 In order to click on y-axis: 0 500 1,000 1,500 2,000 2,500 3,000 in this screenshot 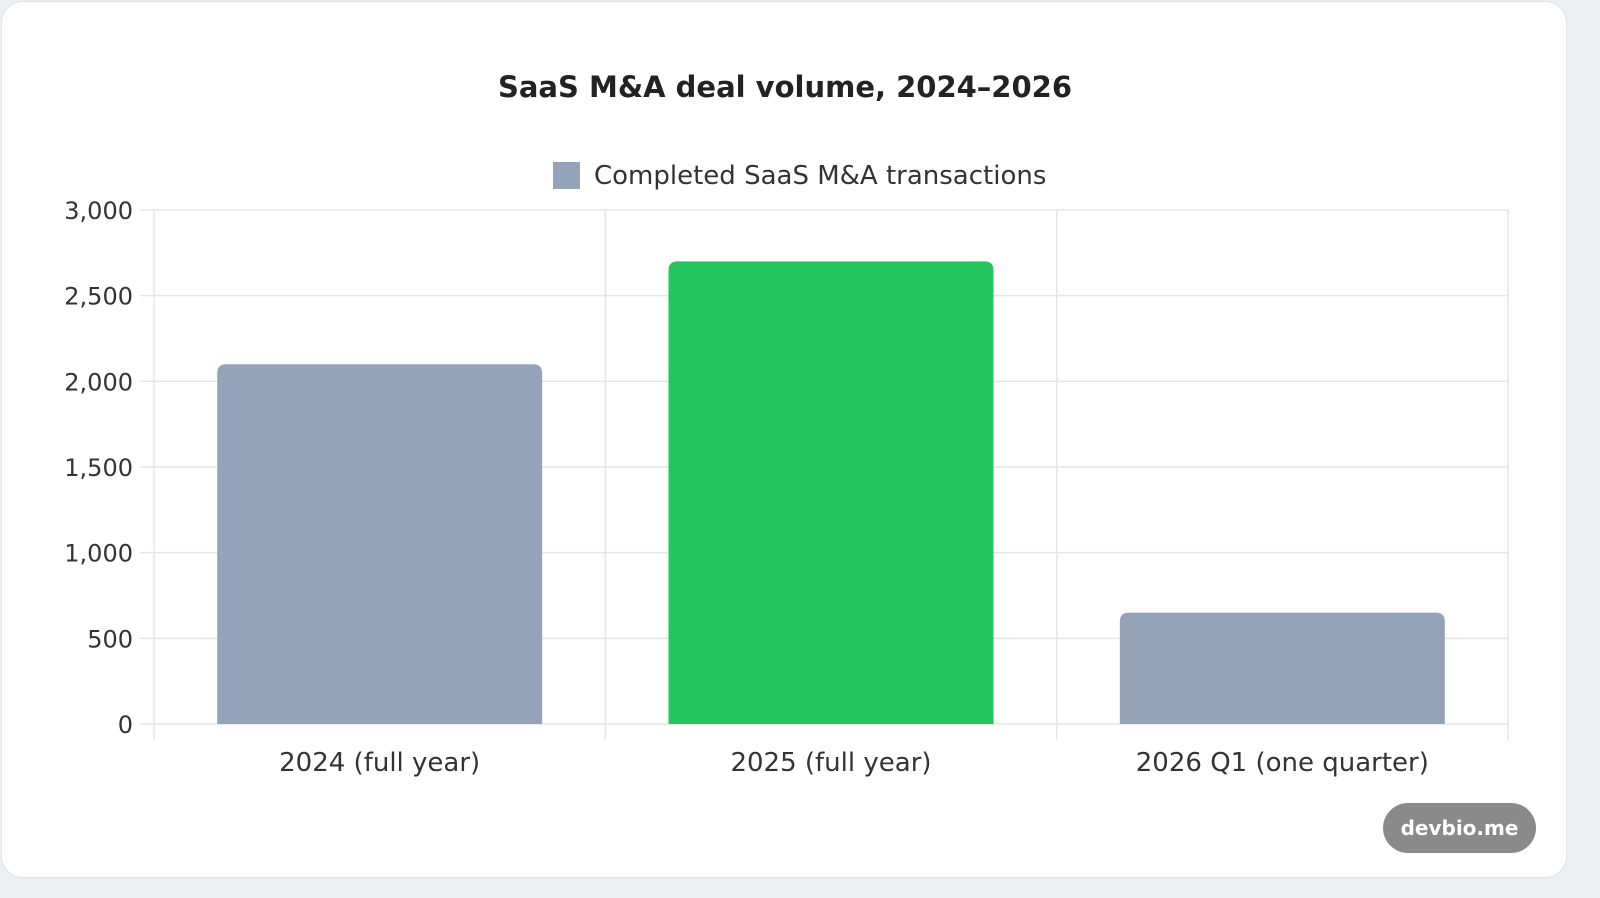, I will do `click(98, 468)`.